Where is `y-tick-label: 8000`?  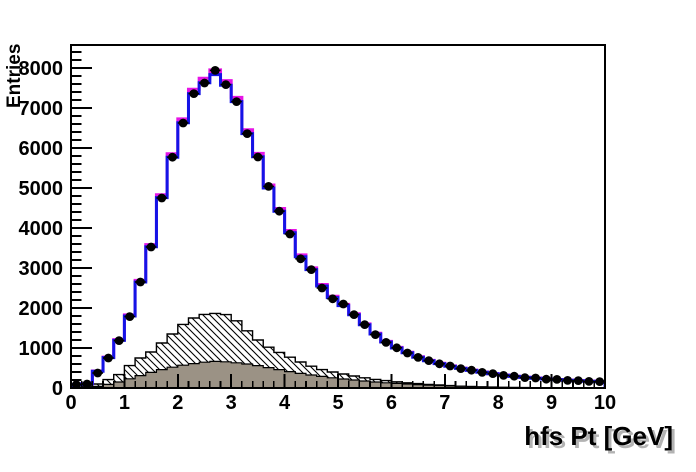
y-tick-label: 8000 is located at coordinates (41, 69).